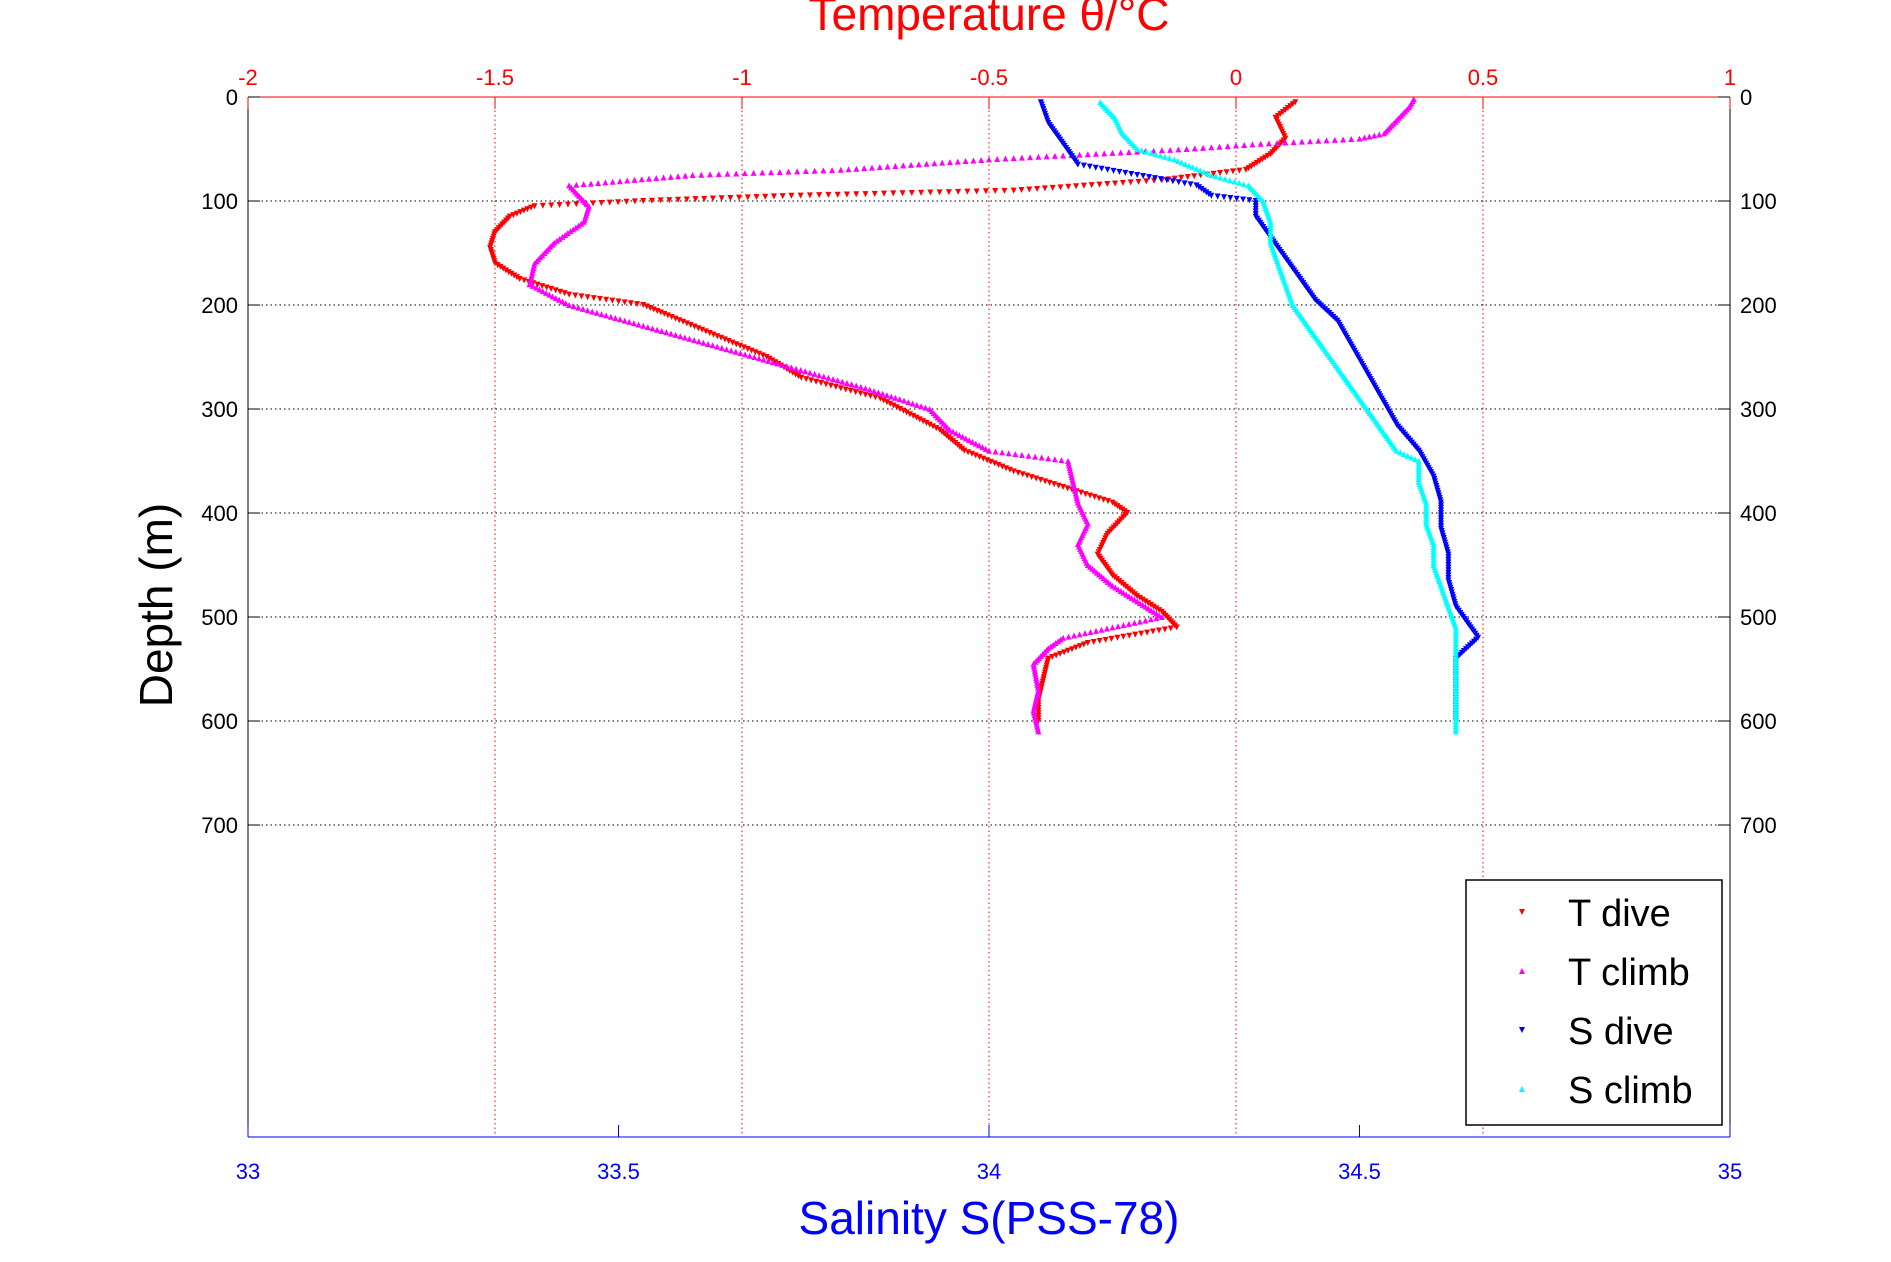 The height and width of the screenshot is (1262, 1891). Describe the element at coordinates (1730, 1171) in the screenshot. I see `salinity-tick-label: 35` at that location.